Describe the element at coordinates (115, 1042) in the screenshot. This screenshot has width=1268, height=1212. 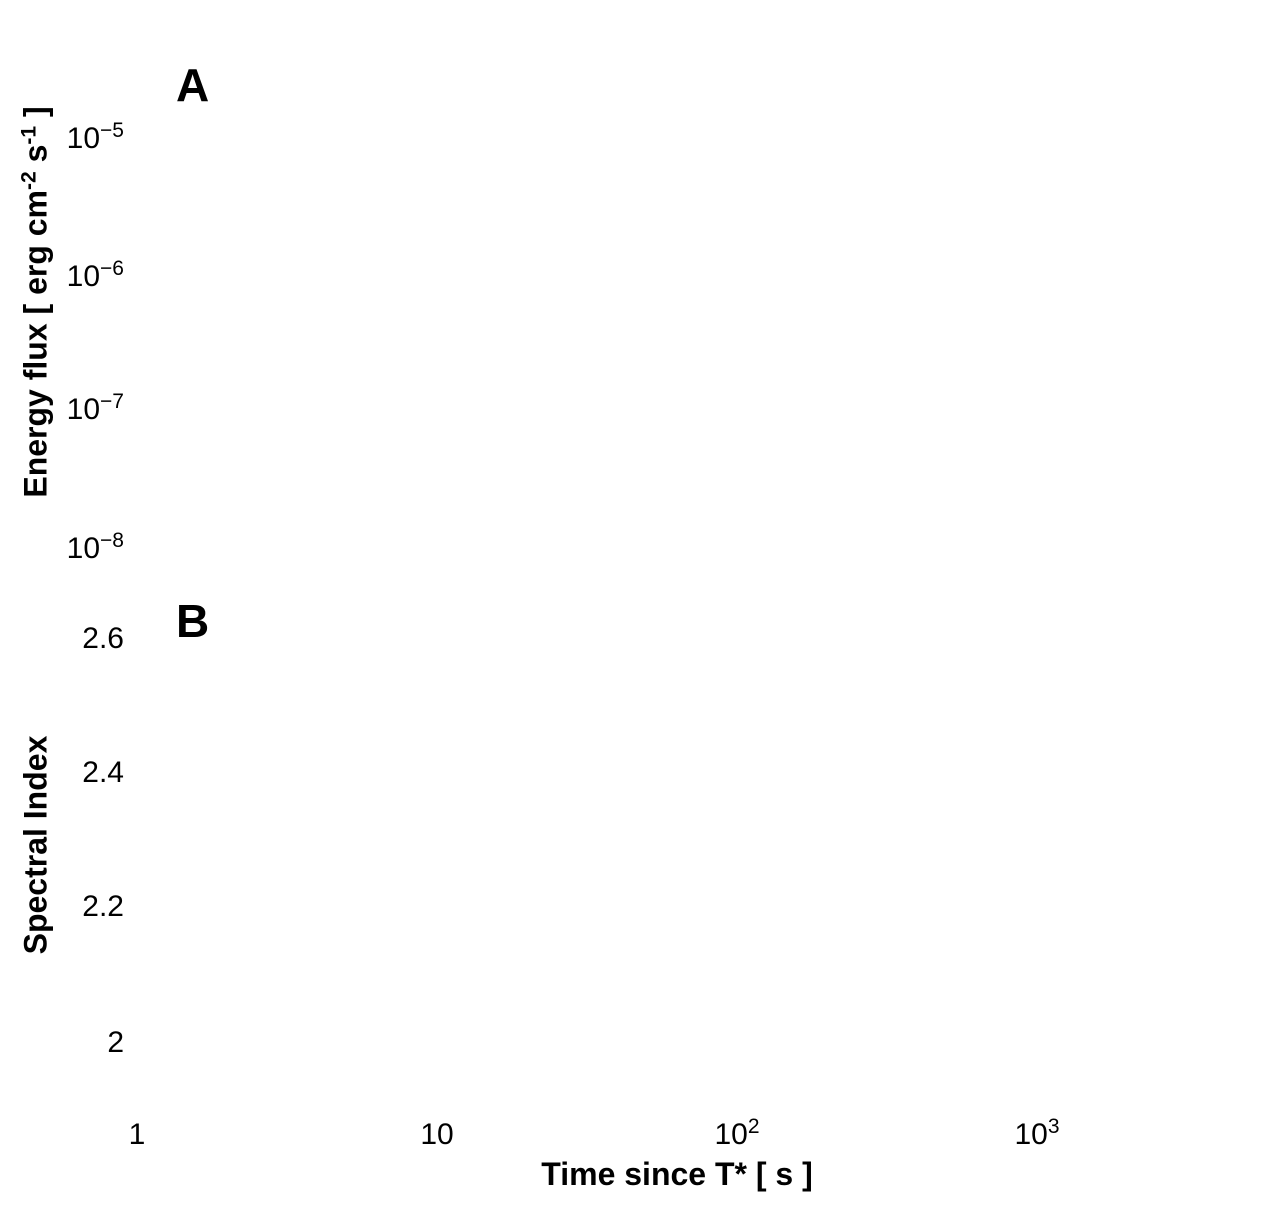
I see `index-tick-label-2: 2` at that location.